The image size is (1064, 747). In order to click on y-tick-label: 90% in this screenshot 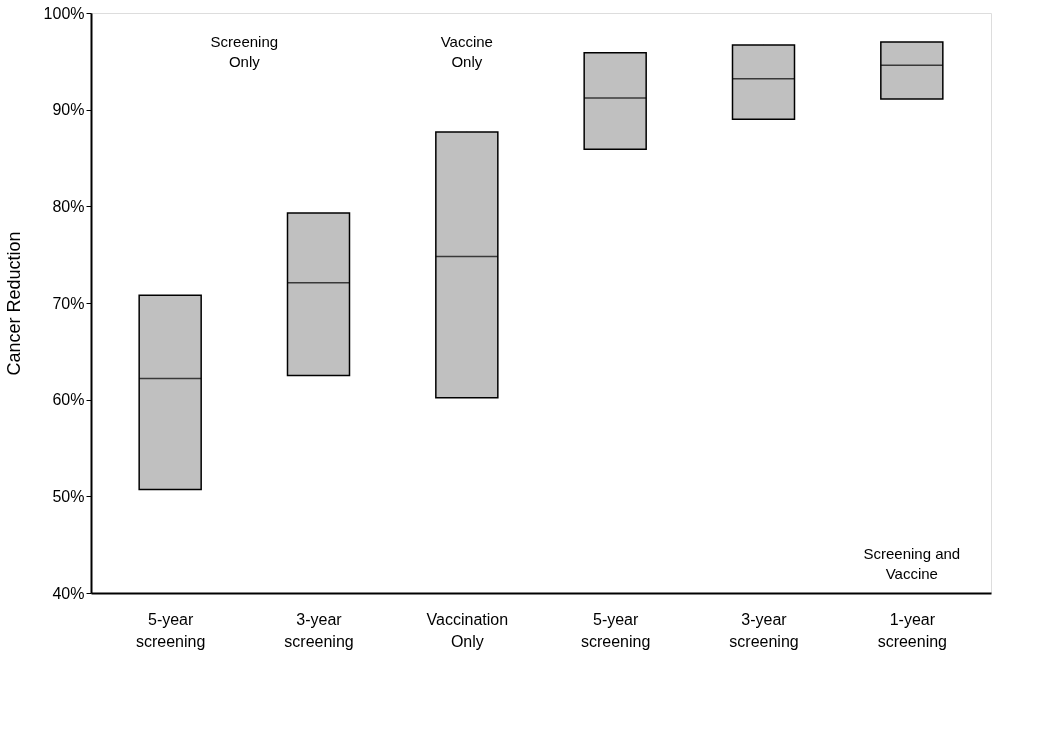, I will do `click(68, 110)`.